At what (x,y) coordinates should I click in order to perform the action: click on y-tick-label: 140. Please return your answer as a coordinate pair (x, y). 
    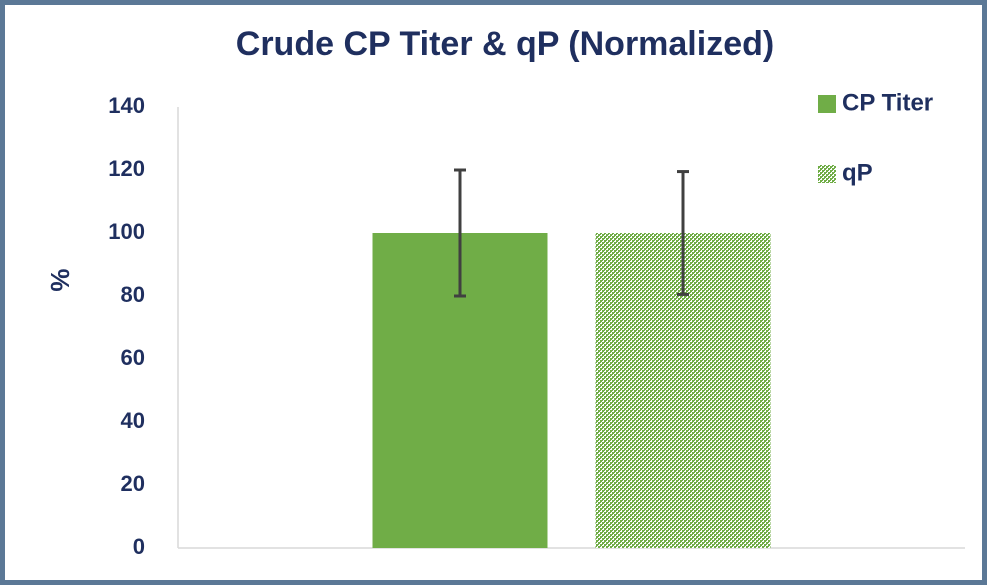
    Looking at the image, I should click on (126, 105).